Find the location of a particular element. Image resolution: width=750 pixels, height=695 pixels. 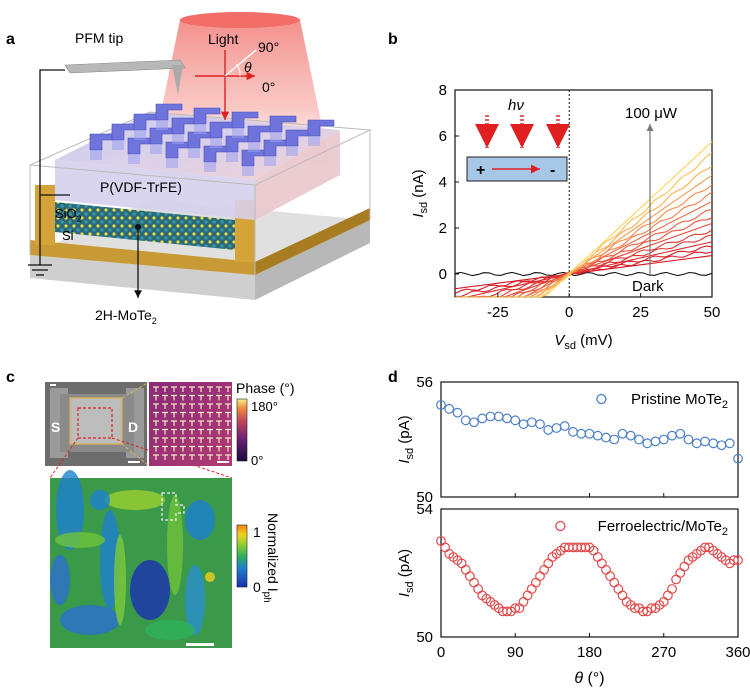

x-tick-label: 90 is located at coordinates (515, 652).